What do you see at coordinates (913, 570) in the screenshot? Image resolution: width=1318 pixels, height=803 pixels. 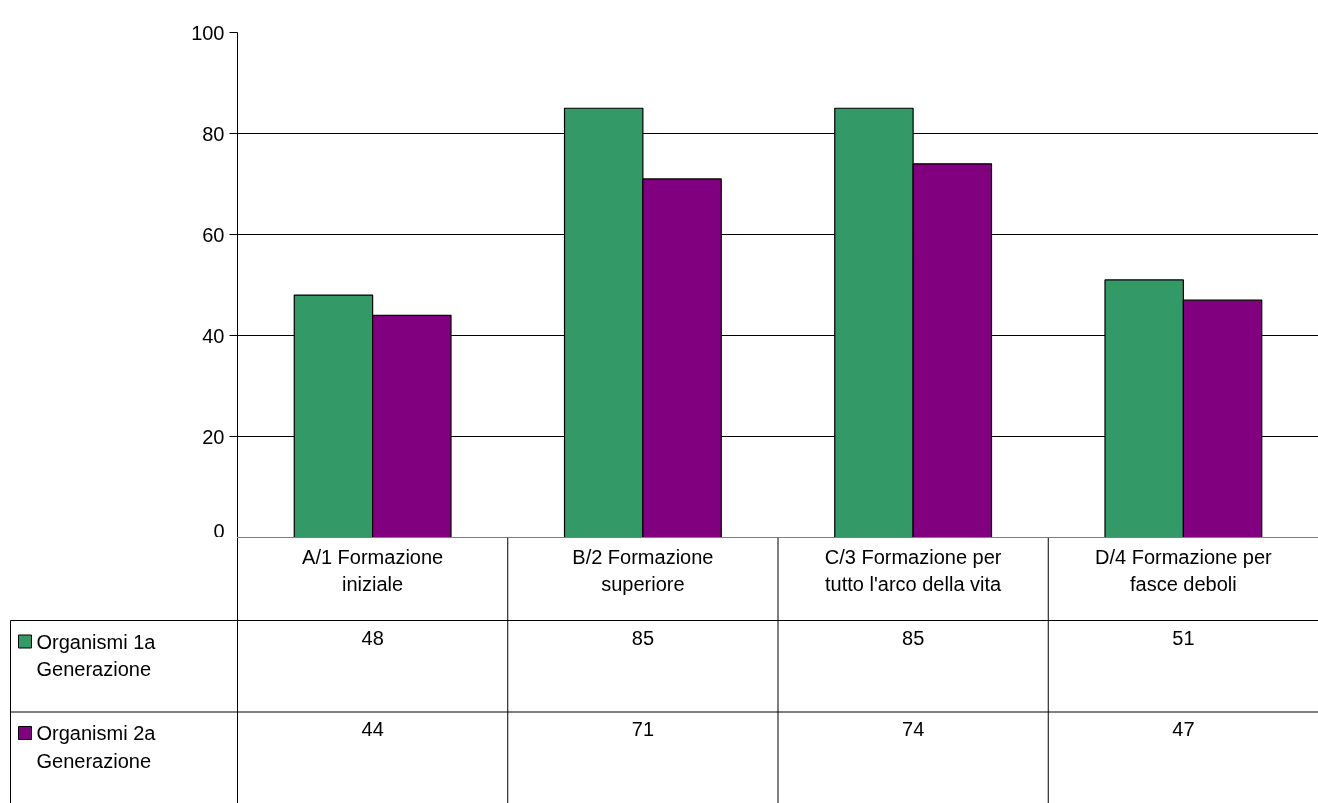 I see `x-tick-label: C/3 Formazione per tutto l'arco della vita` at bounding box center [913, 570].